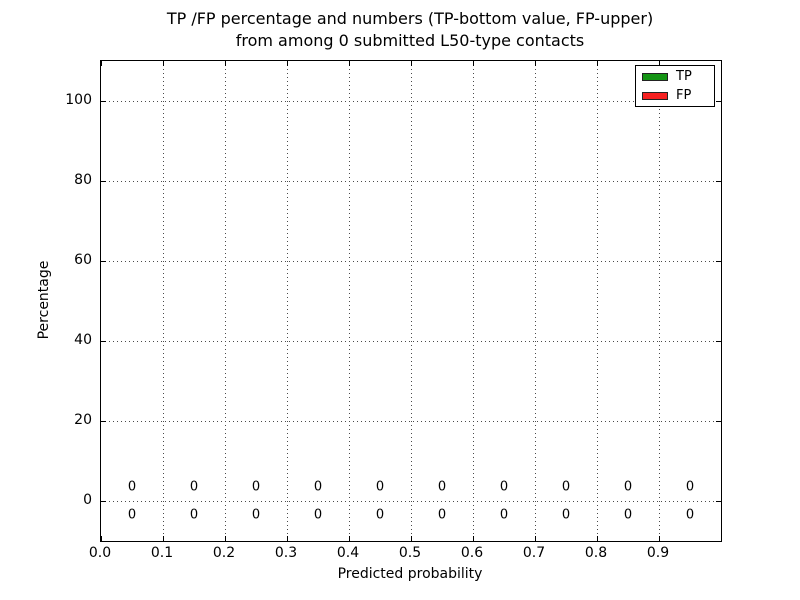 The width and height of the screenshot is (800, 600). What do you see at coordinates (286, 553) in the screenshot?
I see `x-tick-label: 0.3` at bounding box center [286, 553].